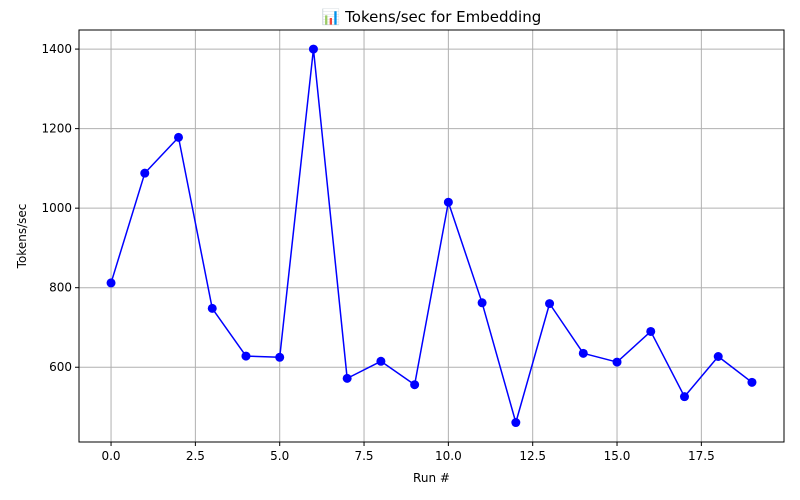 Image resolution: width=800 pixels, height=500 pixels. Describe the element at coordinates (431, 478) in the screenshot. I see `x-axis-label: Run #` at that location.